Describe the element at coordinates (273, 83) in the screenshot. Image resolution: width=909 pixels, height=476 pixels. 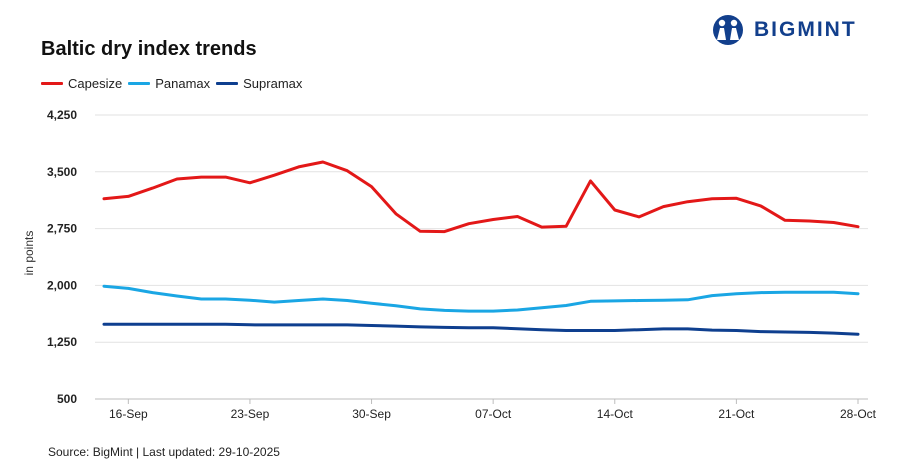
I see `legend-label-supramax: Supramax` at that location.